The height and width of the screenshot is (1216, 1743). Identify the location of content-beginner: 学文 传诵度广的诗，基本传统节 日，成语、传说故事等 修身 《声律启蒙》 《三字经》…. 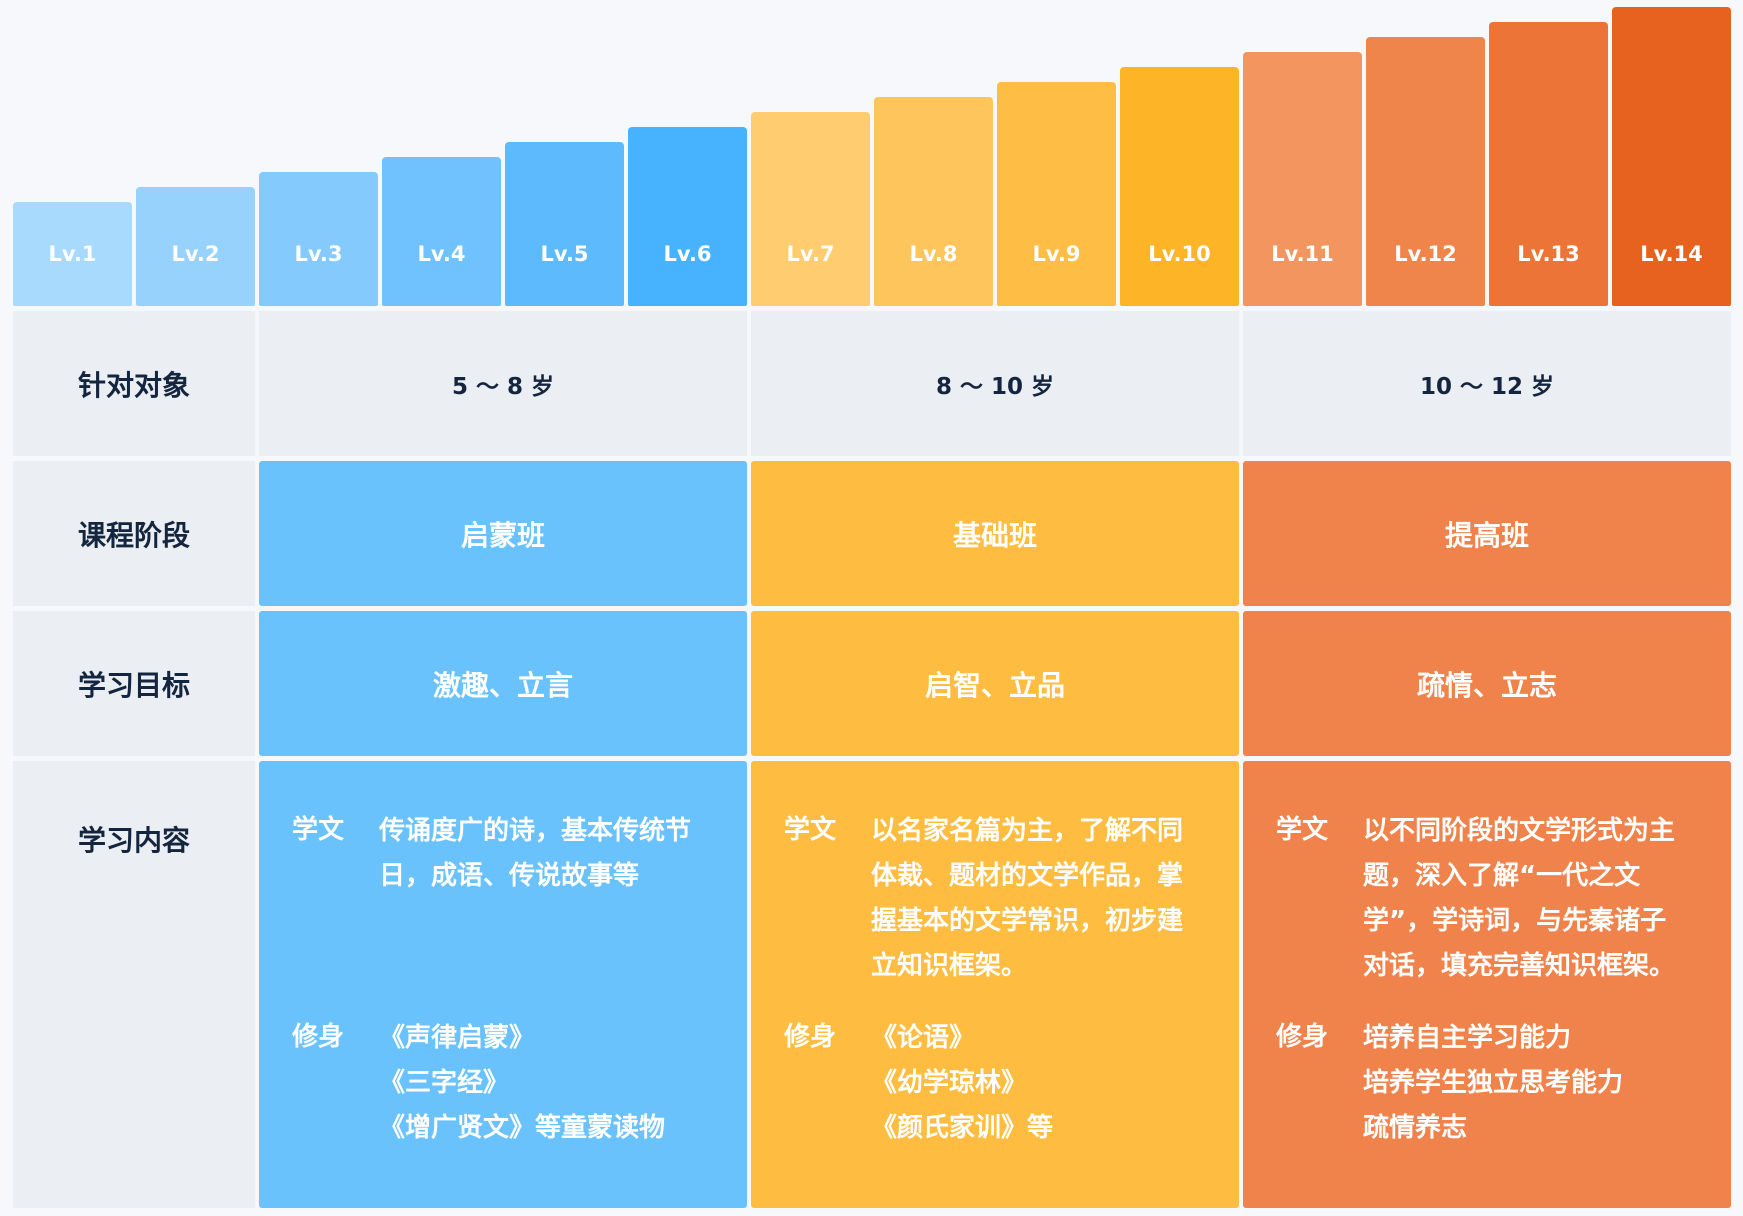
(503, 984).